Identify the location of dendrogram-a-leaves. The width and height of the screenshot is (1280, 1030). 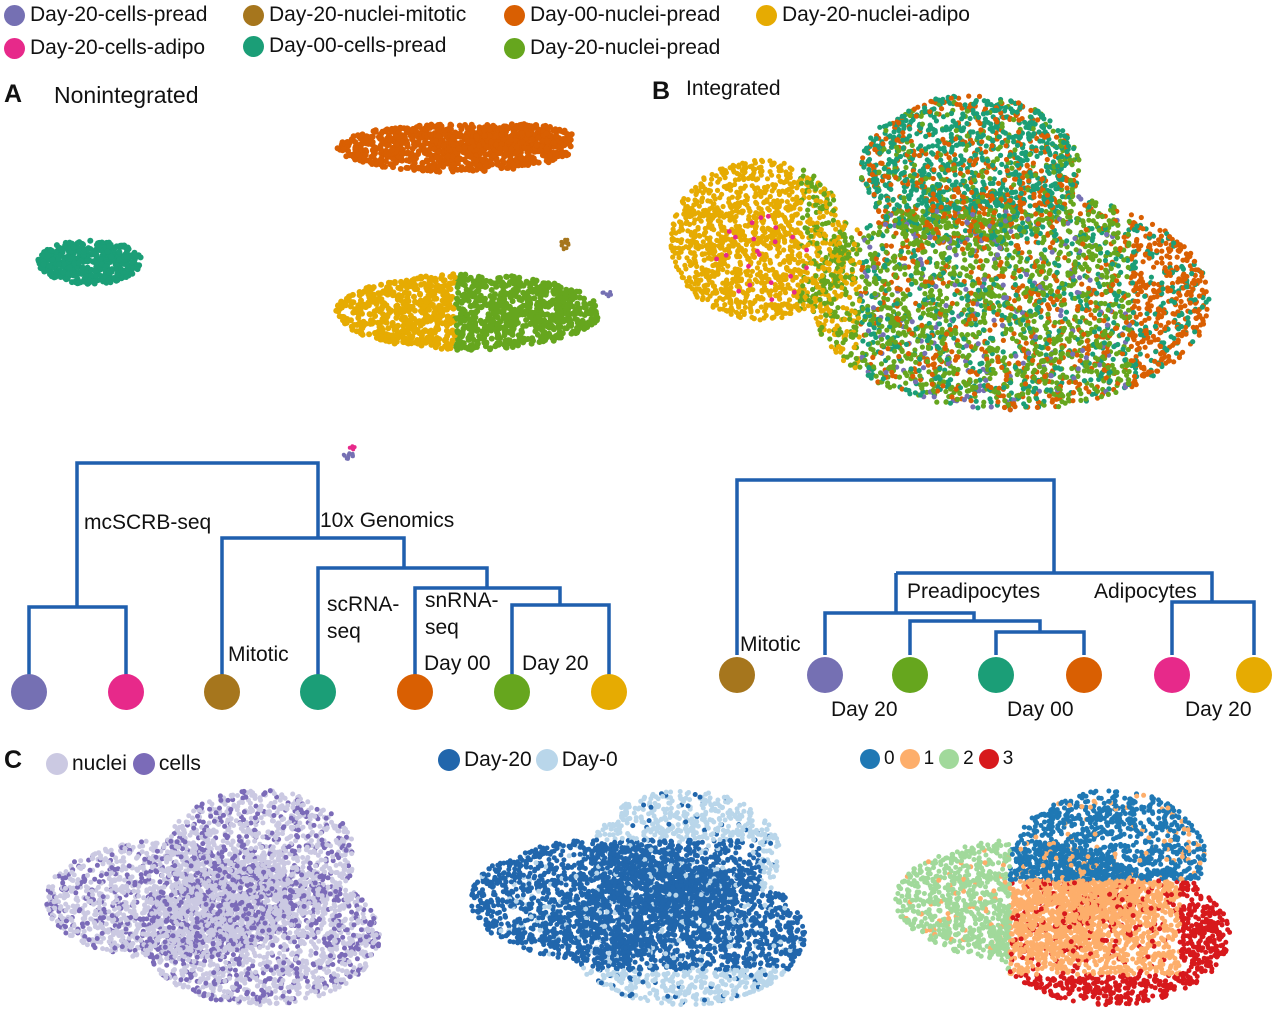
(320, 692).